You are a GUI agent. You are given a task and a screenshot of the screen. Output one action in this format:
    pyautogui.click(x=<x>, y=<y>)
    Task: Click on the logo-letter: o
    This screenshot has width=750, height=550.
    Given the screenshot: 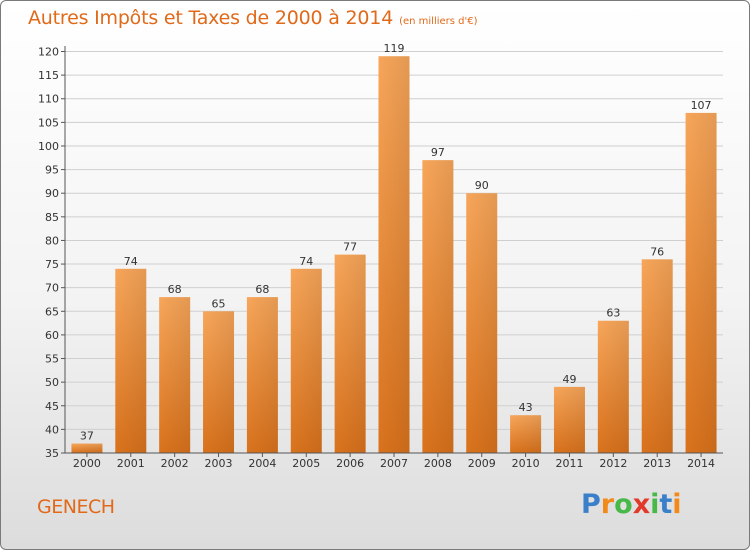 What is the action you would take?
    pyautogui.click(x=623, y=504)
    